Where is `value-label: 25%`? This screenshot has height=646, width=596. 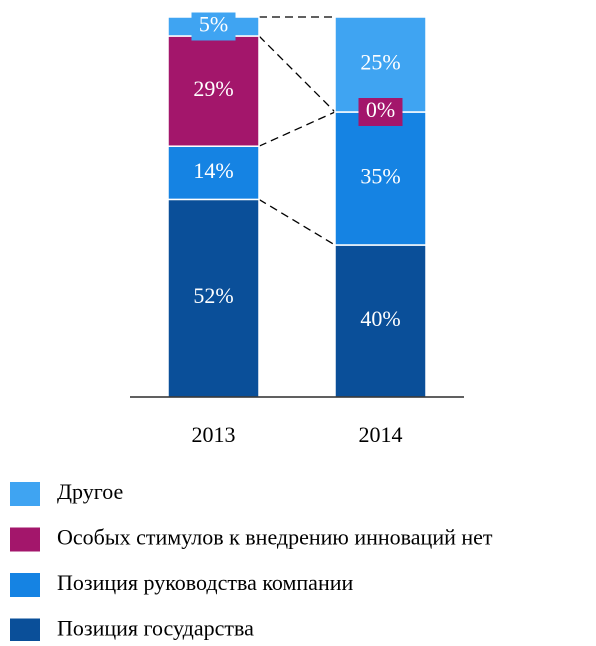
value-label: 25% is located at coordinates (380, 62).